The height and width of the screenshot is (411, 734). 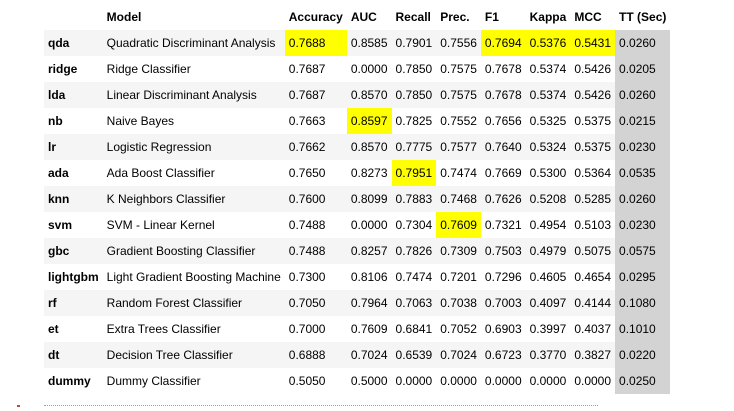 I want to click on auc-cell: 0.8099, so click(x=369, y=199).